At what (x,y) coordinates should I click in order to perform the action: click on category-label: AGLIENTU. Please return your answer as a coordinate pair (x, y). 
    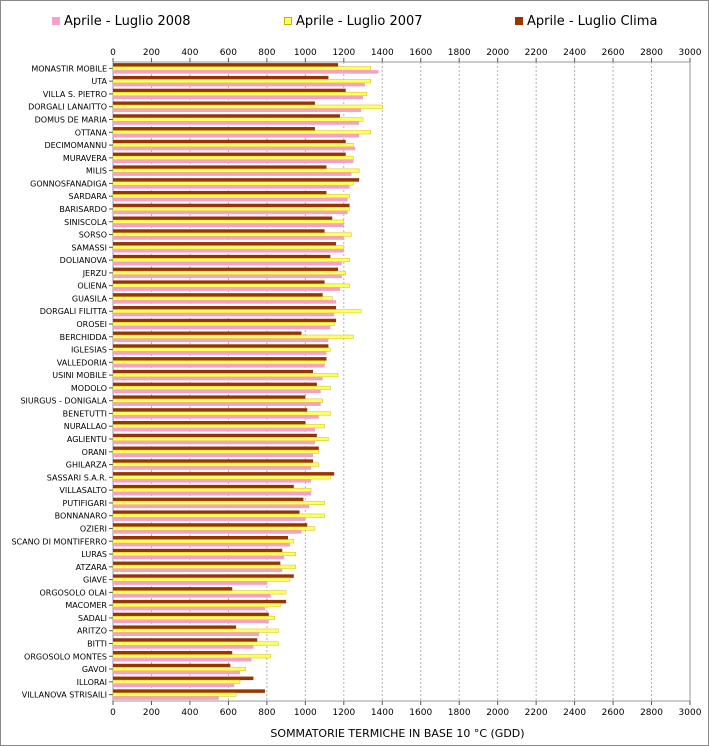
    Looking at the image, I should click on (87, 439).